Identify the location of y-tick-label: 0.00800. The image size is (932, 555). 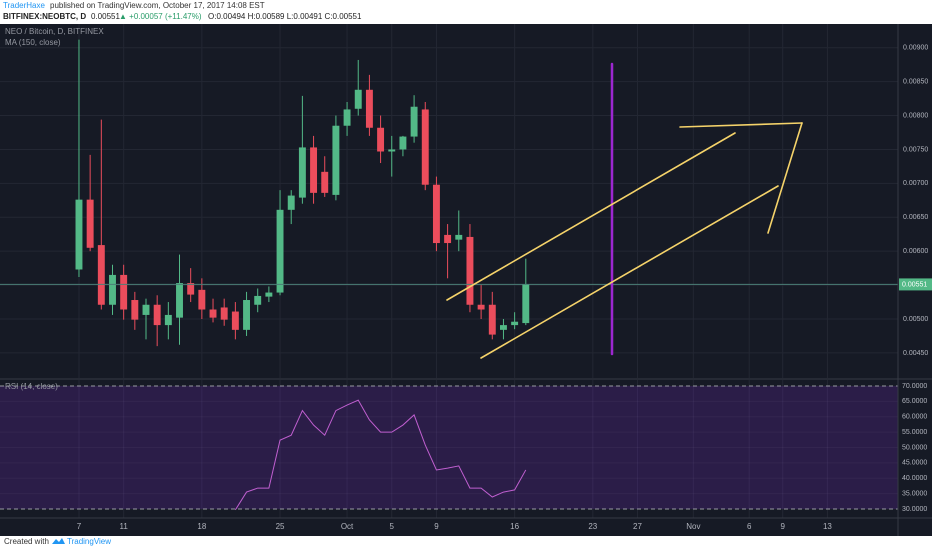
(915, 115).